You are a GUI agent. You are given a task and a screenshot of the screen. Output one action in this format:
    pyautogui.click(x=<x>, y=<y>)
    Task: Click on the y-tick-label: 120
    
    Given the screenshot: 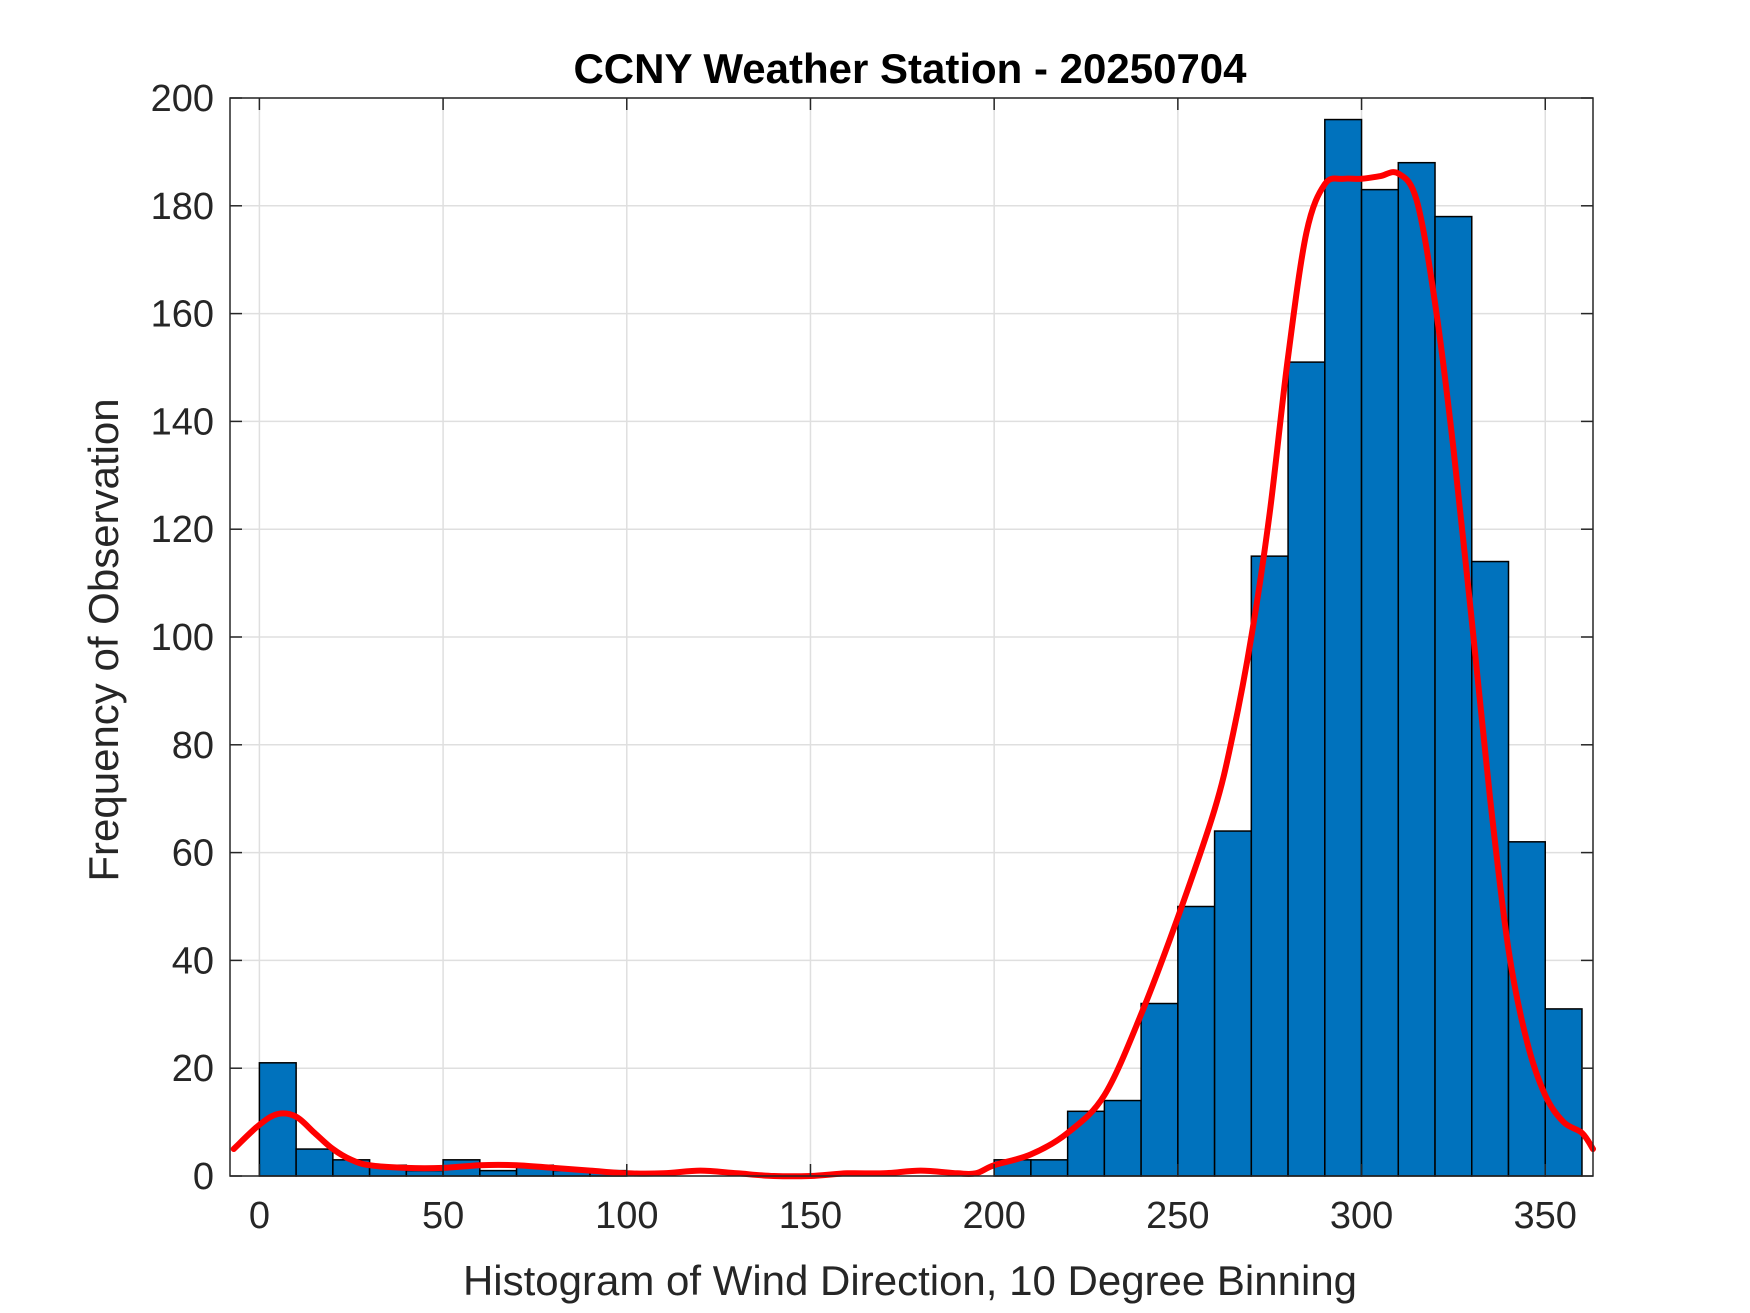 What is the action you would take?
    pyautogui.click(x=182, y=530)
    